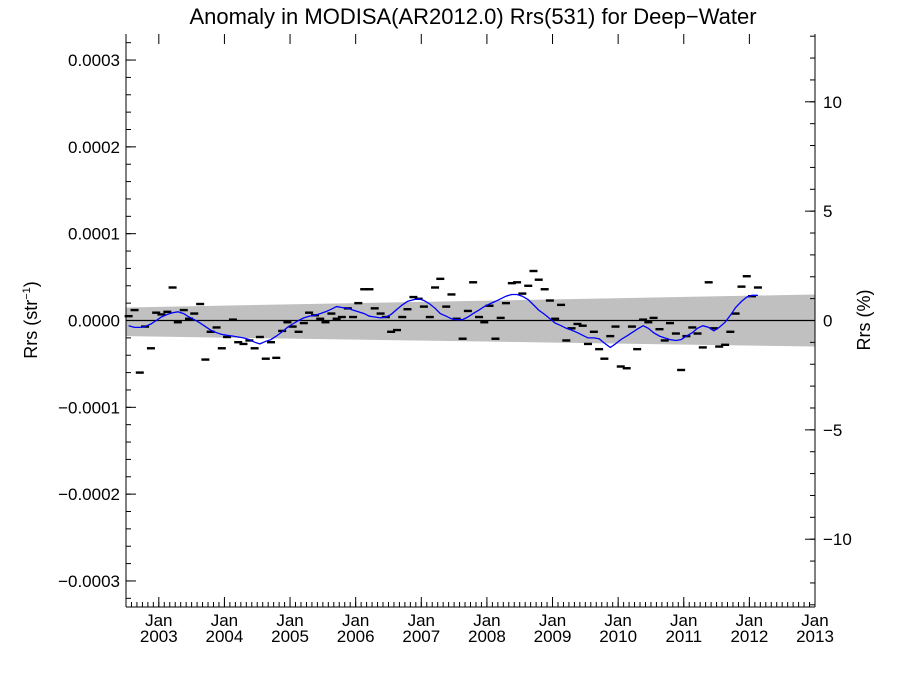  What do you see at coordinates (828, 320) in the screenshot?
I see `right-axis-ticks: 10 5 0 −5 −10` at bounding box center [828, 320].